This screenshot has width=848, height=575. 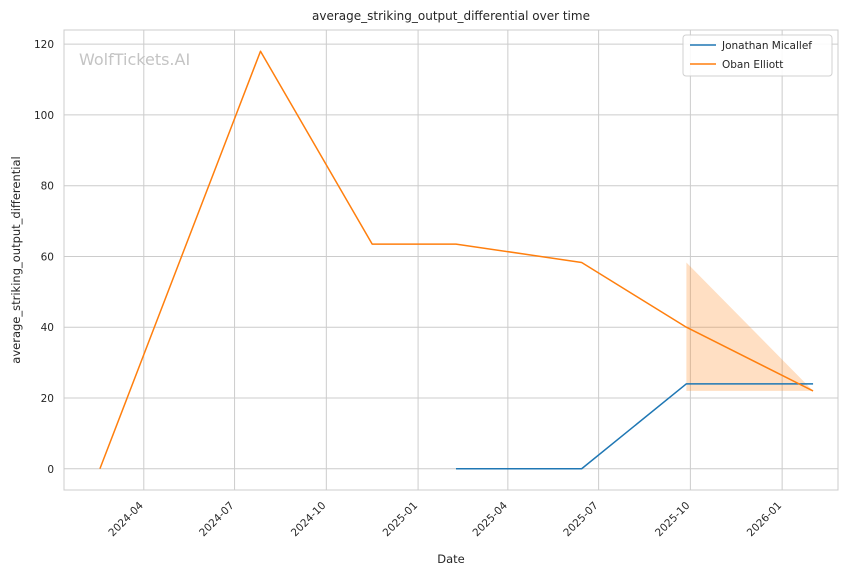 I want to click on y-tick-label: 80, so click(x=47, y=187).